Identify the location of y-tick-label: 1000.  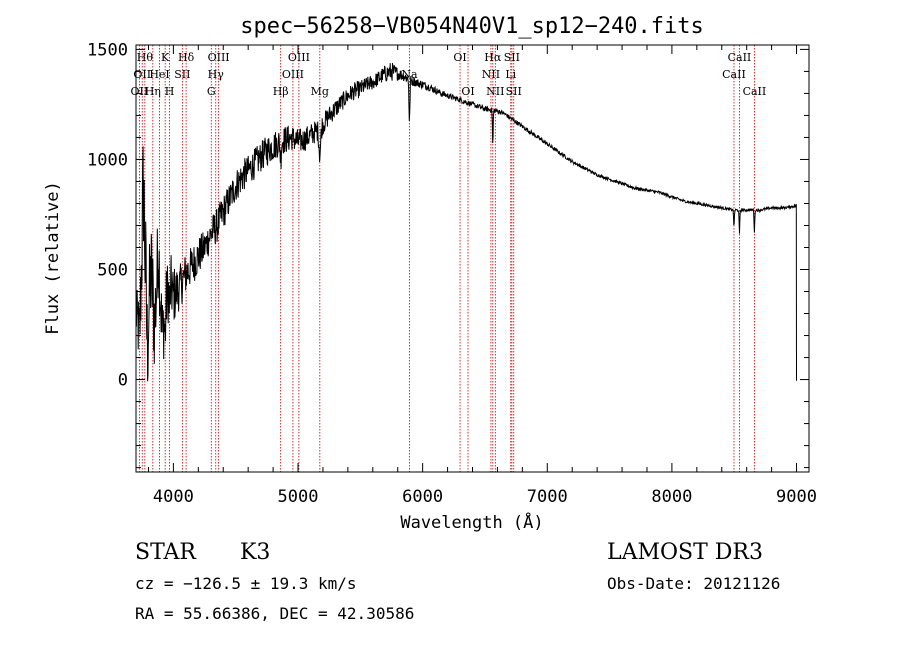
(107, 160).